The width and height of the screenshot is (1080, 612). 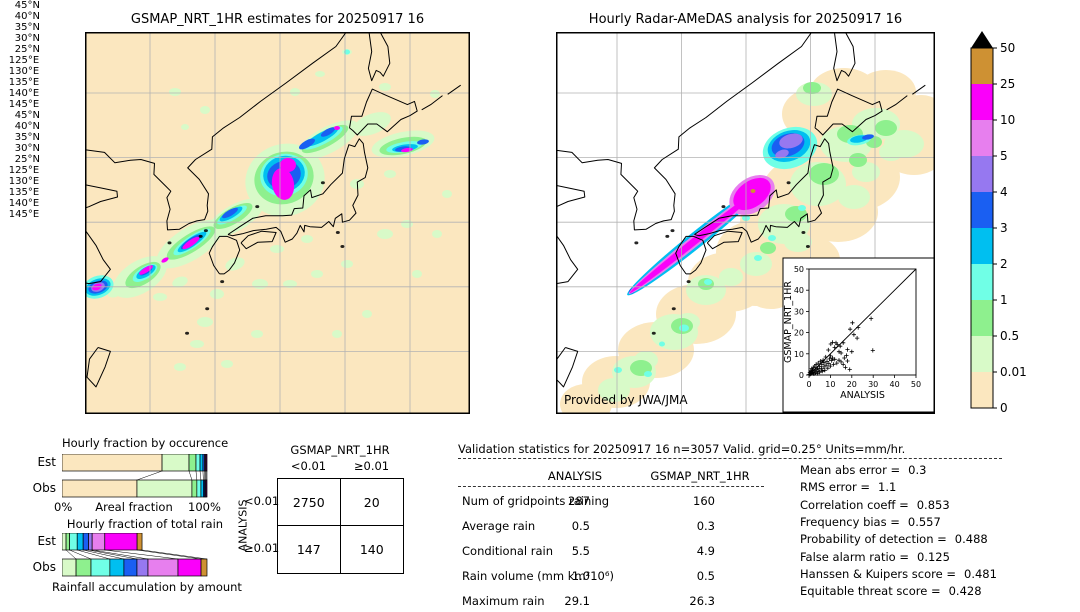 I want to click on precip-blob-green, so click(x=812, y=88).